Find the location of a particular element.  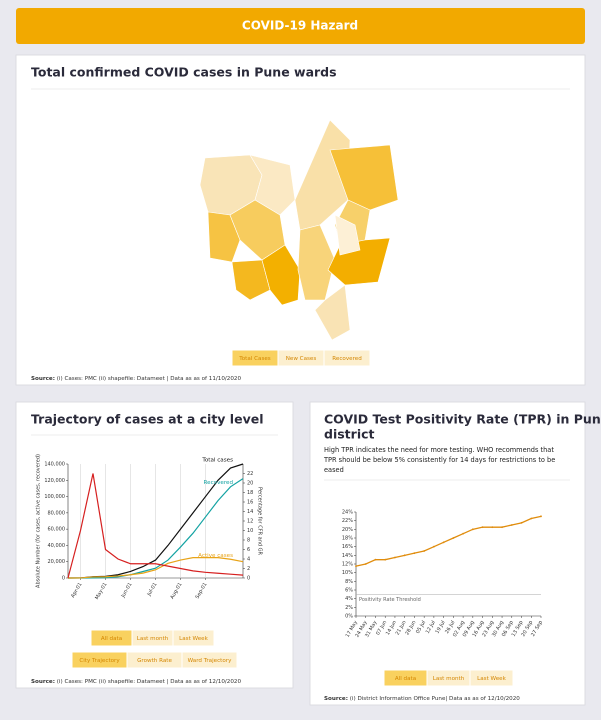

y-tick-label: 140,000 is located at coordinates (54, 465).